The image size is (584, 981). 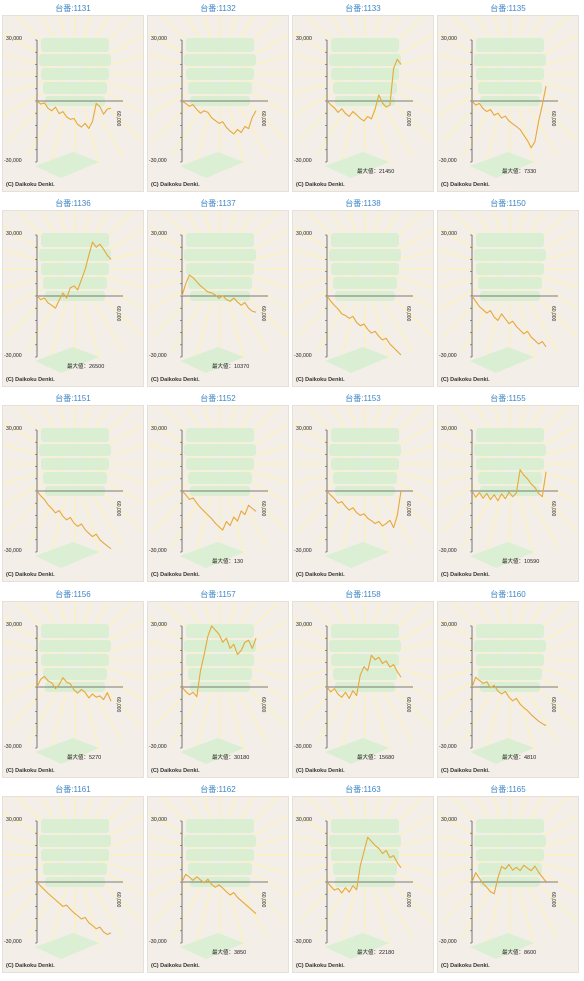 I want to click on chart-title: 台番:1157, so click(x=218, y=594).